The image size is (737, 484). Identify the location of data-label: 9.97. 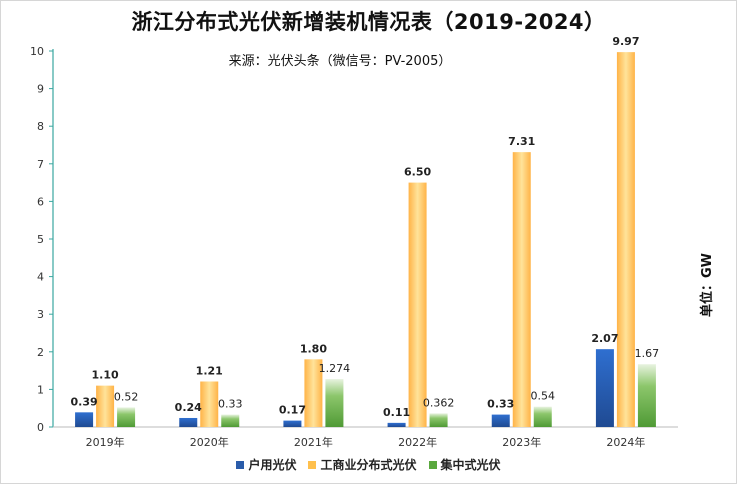
(625, 41).